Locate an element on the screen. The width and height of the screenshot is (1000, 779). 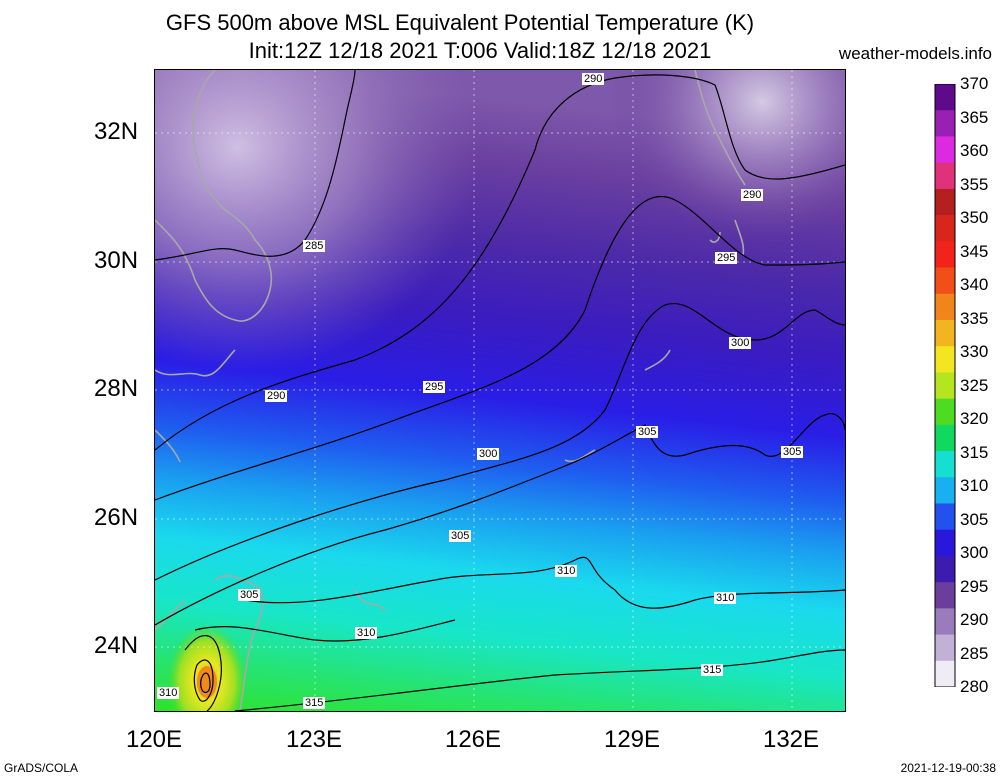
colorbar-label: 295 is located at coordinates (974, 586).